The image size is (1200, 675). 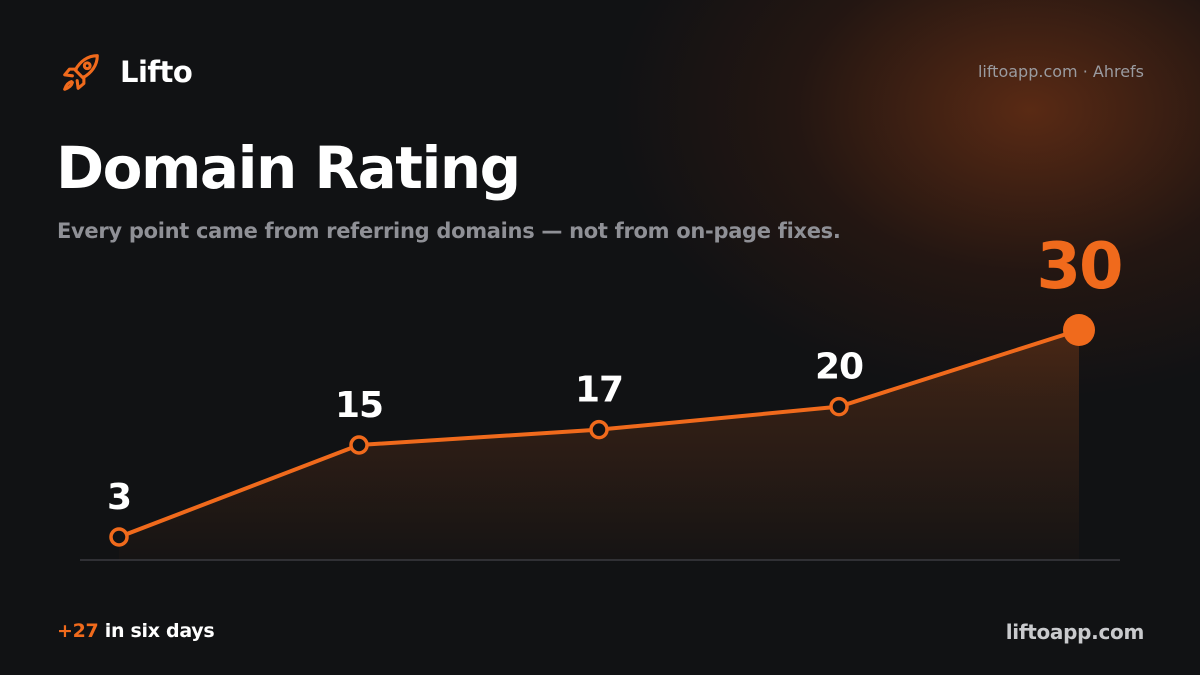 I want to click on chart-title: Domain Rating, so click(x=288, y=168).